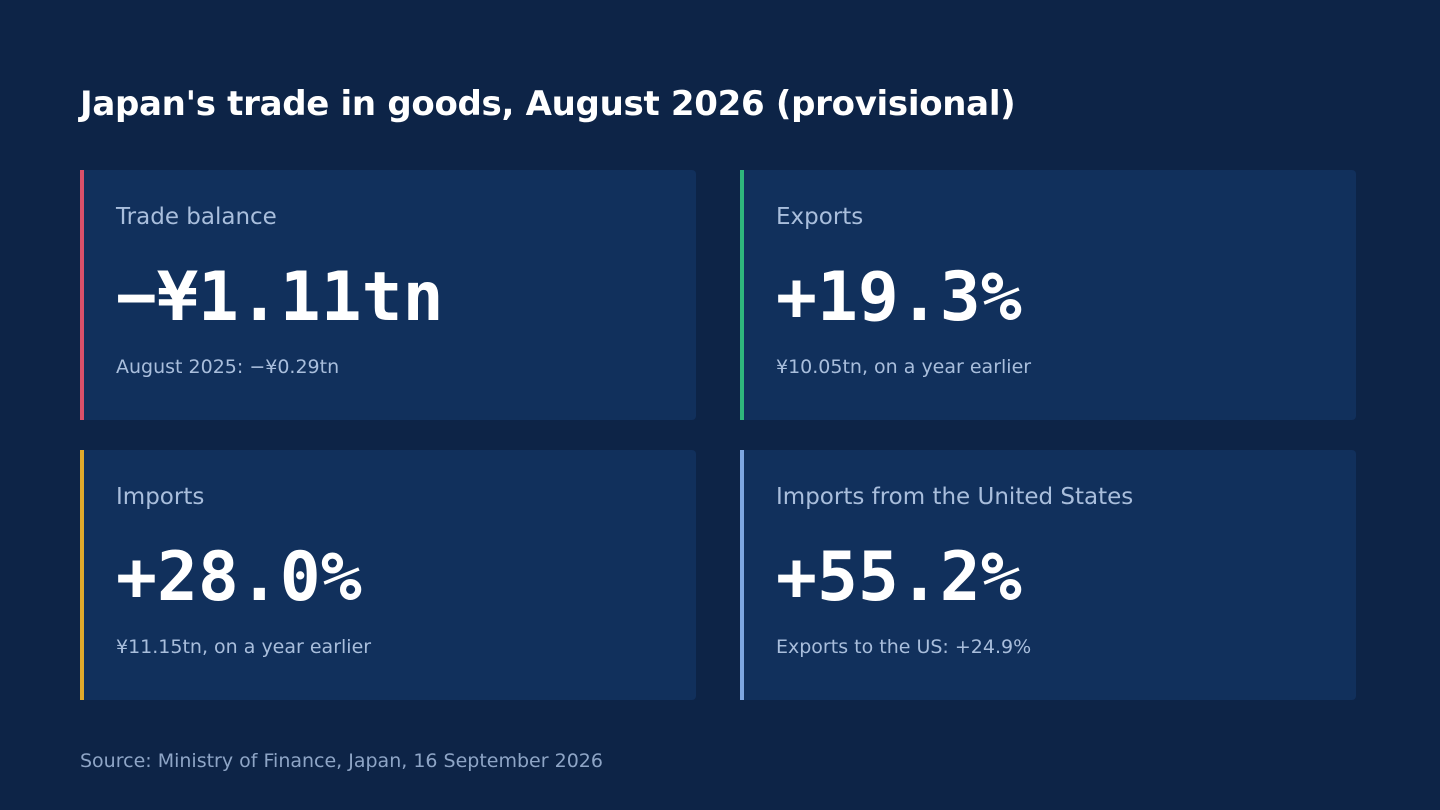 The image size is (1440, 810). I want to click on stat-note: Exports to the US: +24.9%, so click(904, 647).